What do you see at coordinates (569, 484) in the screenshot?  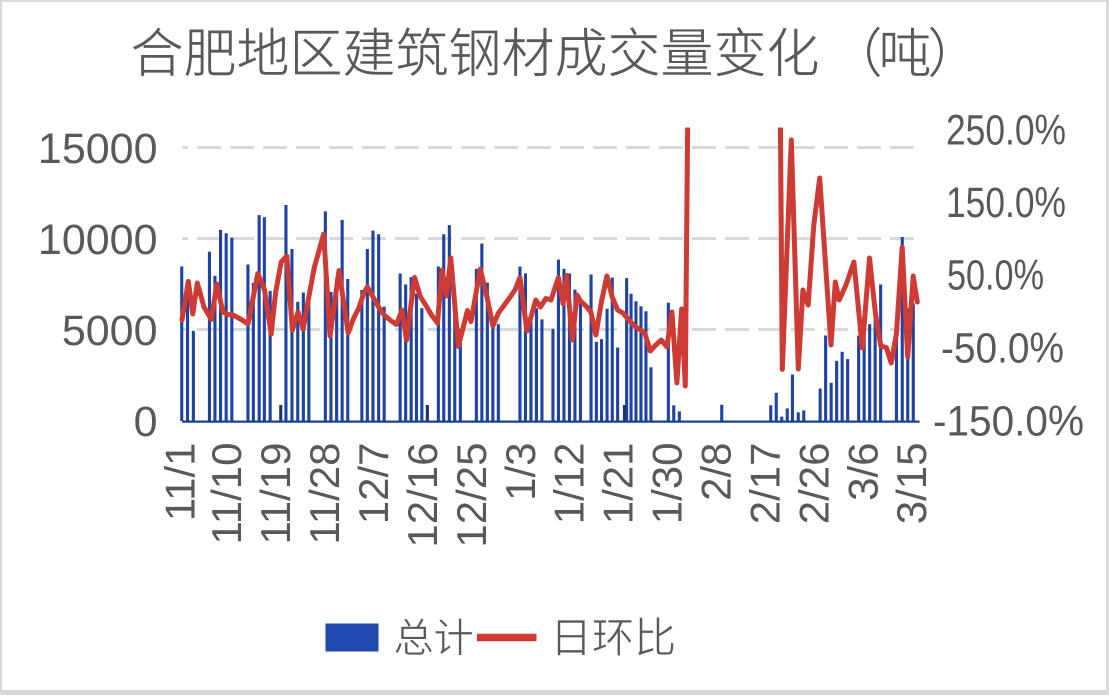 I see `svg-text: 1/12` at bounding box center [569, 484].